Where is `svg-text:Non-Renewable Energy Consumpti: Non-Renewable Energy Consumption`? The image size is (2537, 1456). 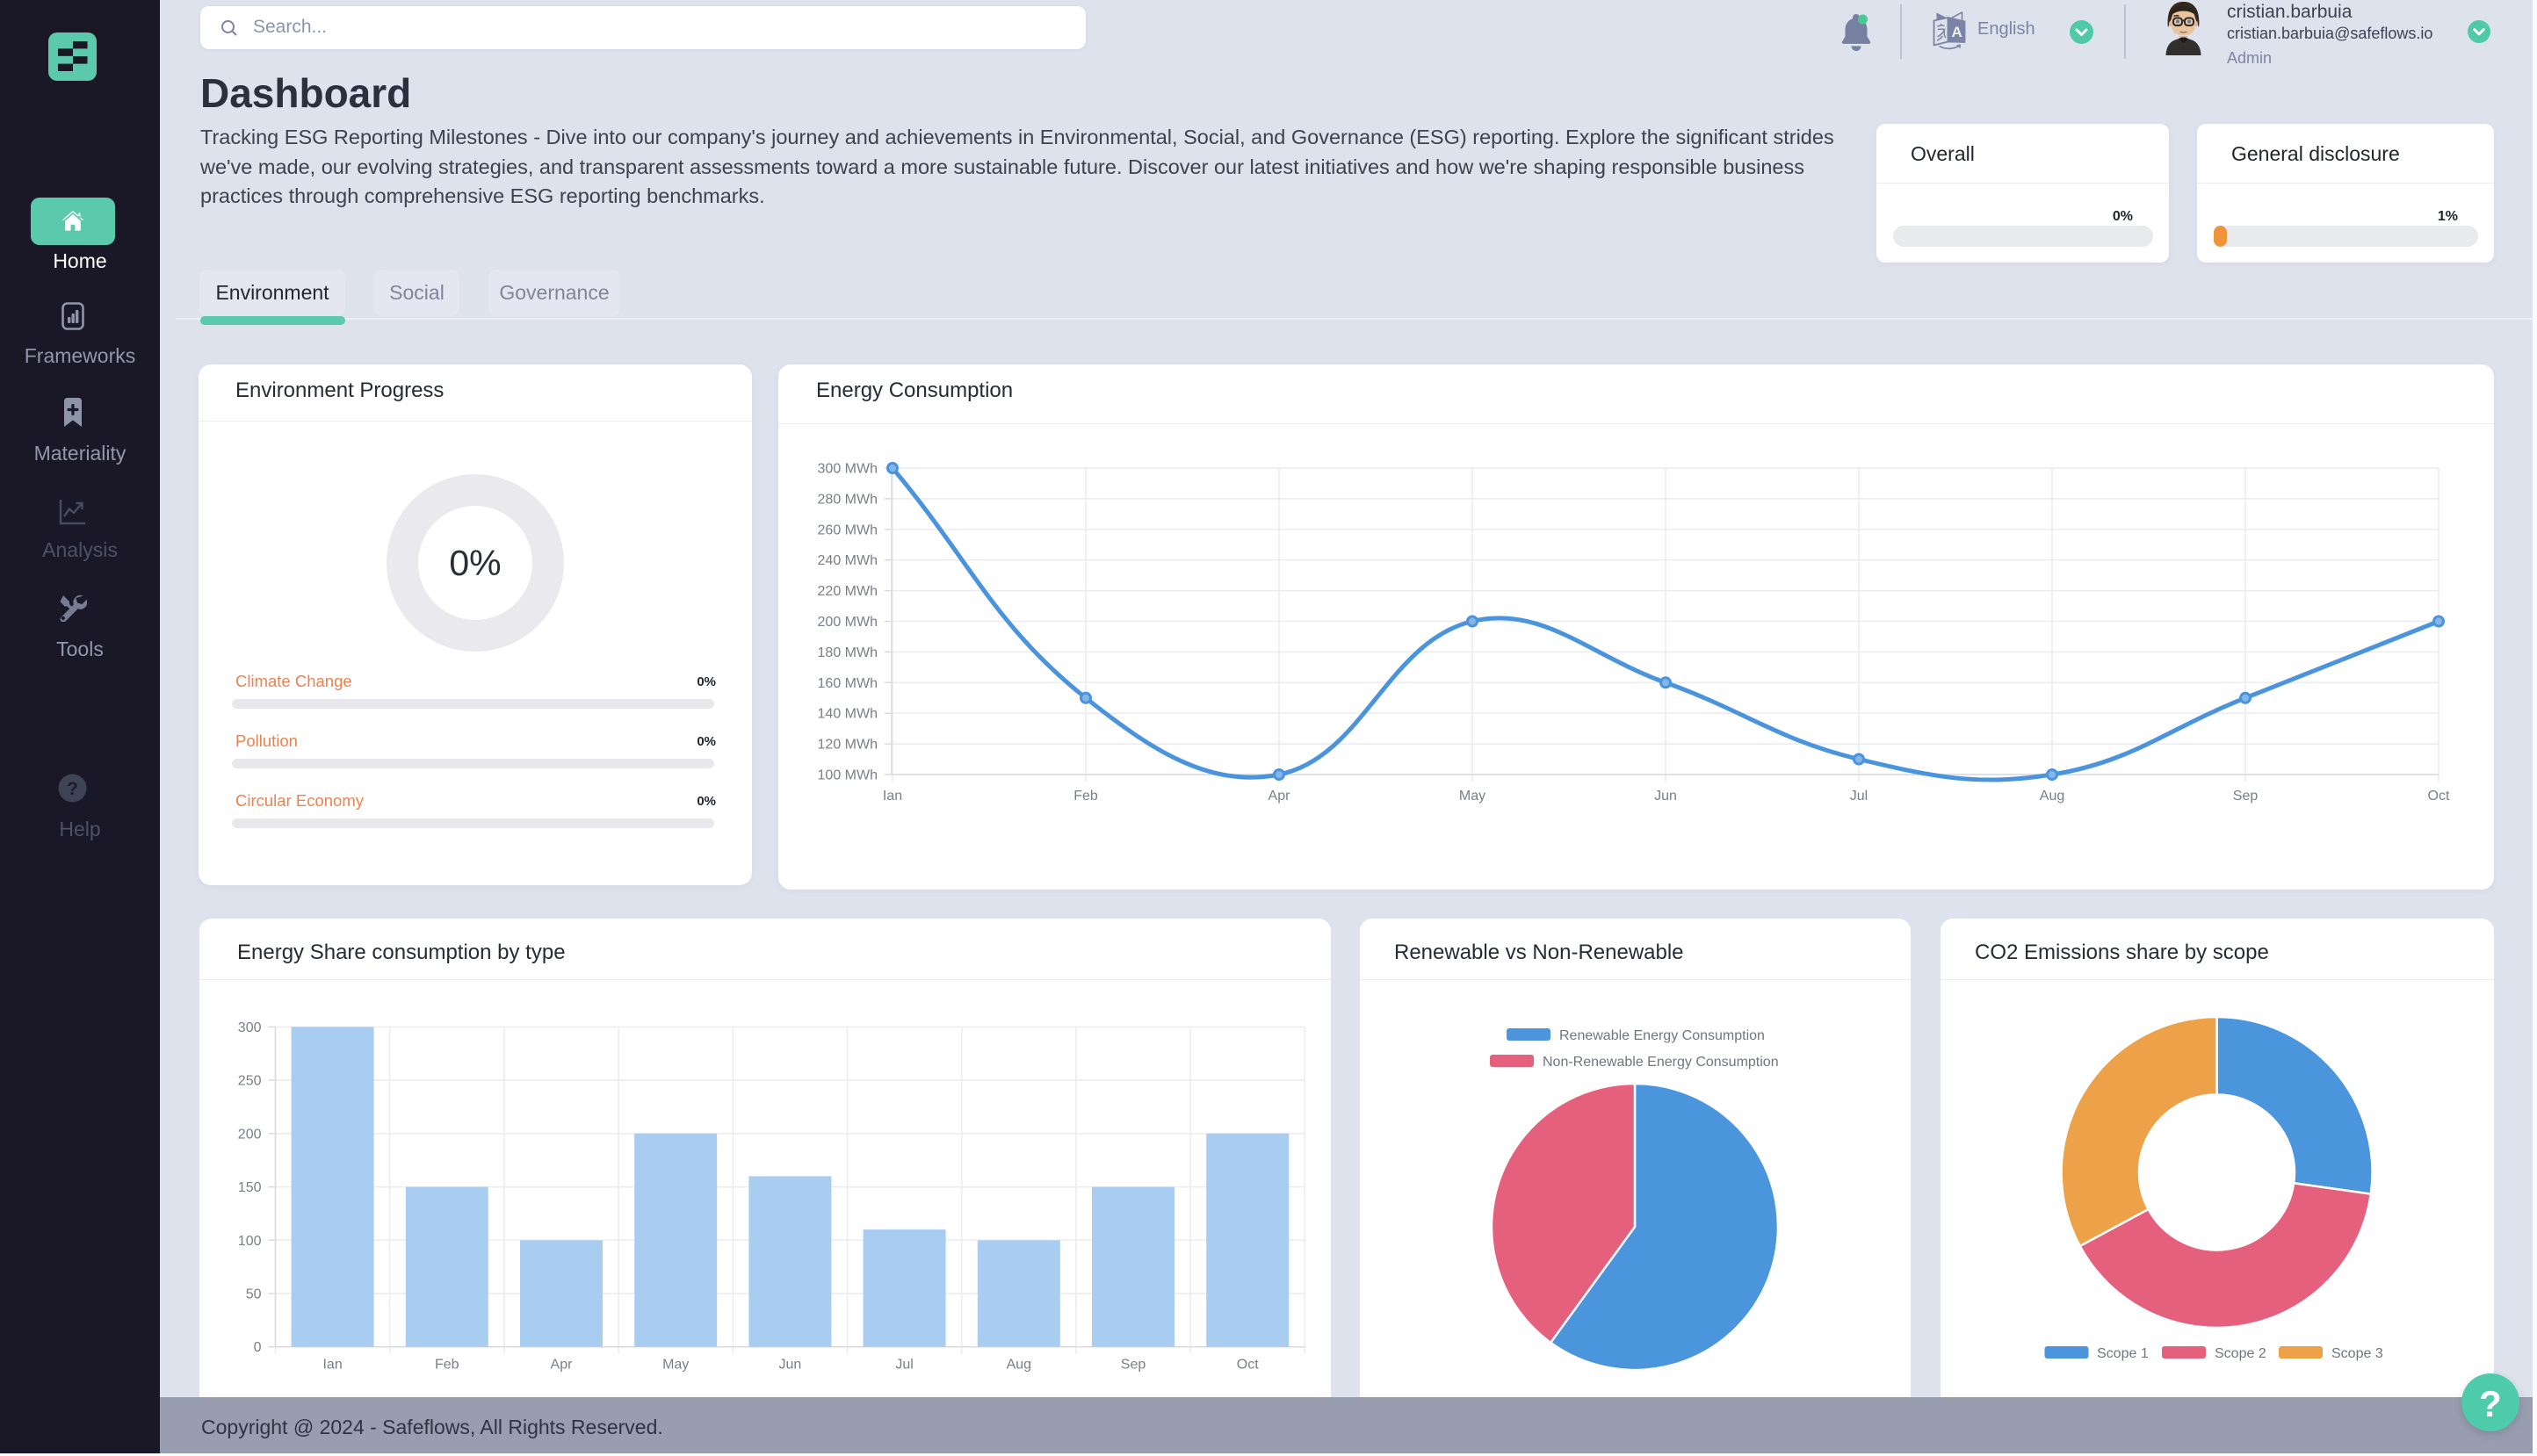 svg-text:Non-Renewable Energy Consumpti: Non-Renewable Energy Consumption is located at coordinates (1661, 1062).